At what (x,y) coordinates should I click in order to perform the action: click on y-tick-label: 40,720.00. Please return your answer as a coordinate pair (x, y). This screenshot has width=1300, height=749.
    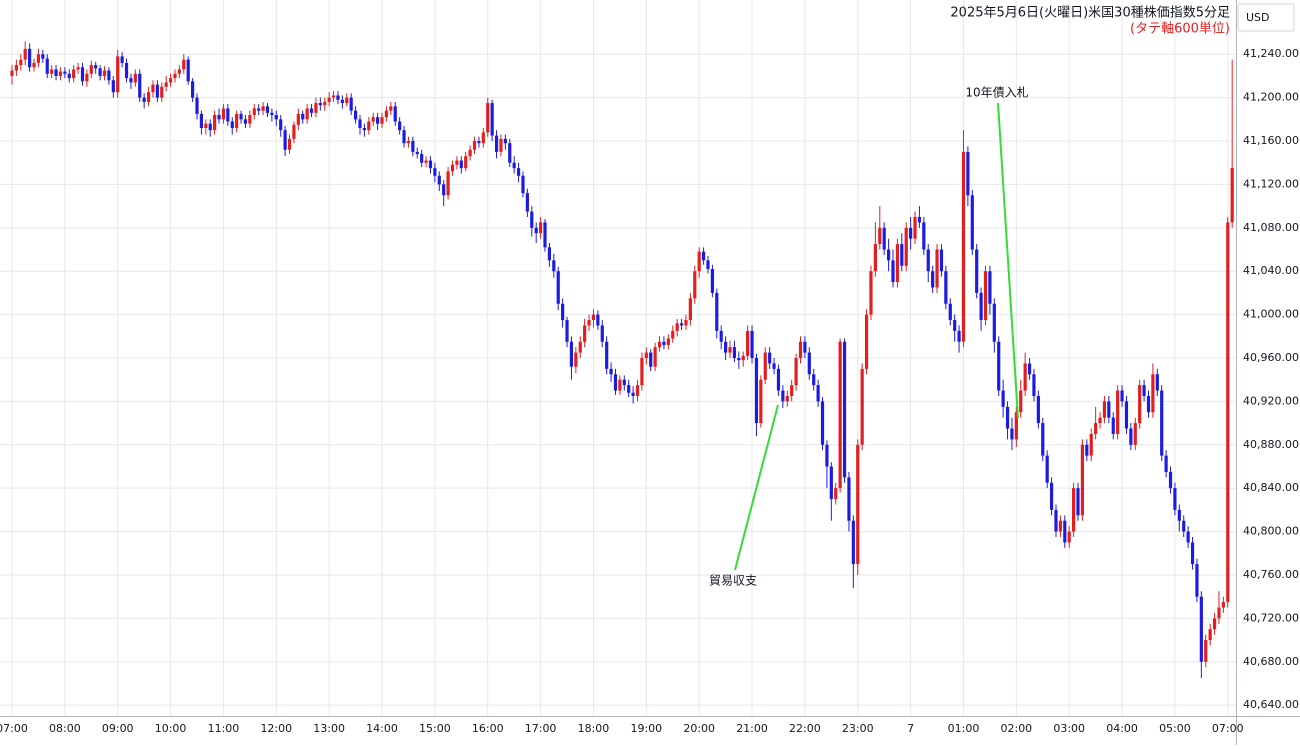
    Looking at the image, I should click on (1271, 617).